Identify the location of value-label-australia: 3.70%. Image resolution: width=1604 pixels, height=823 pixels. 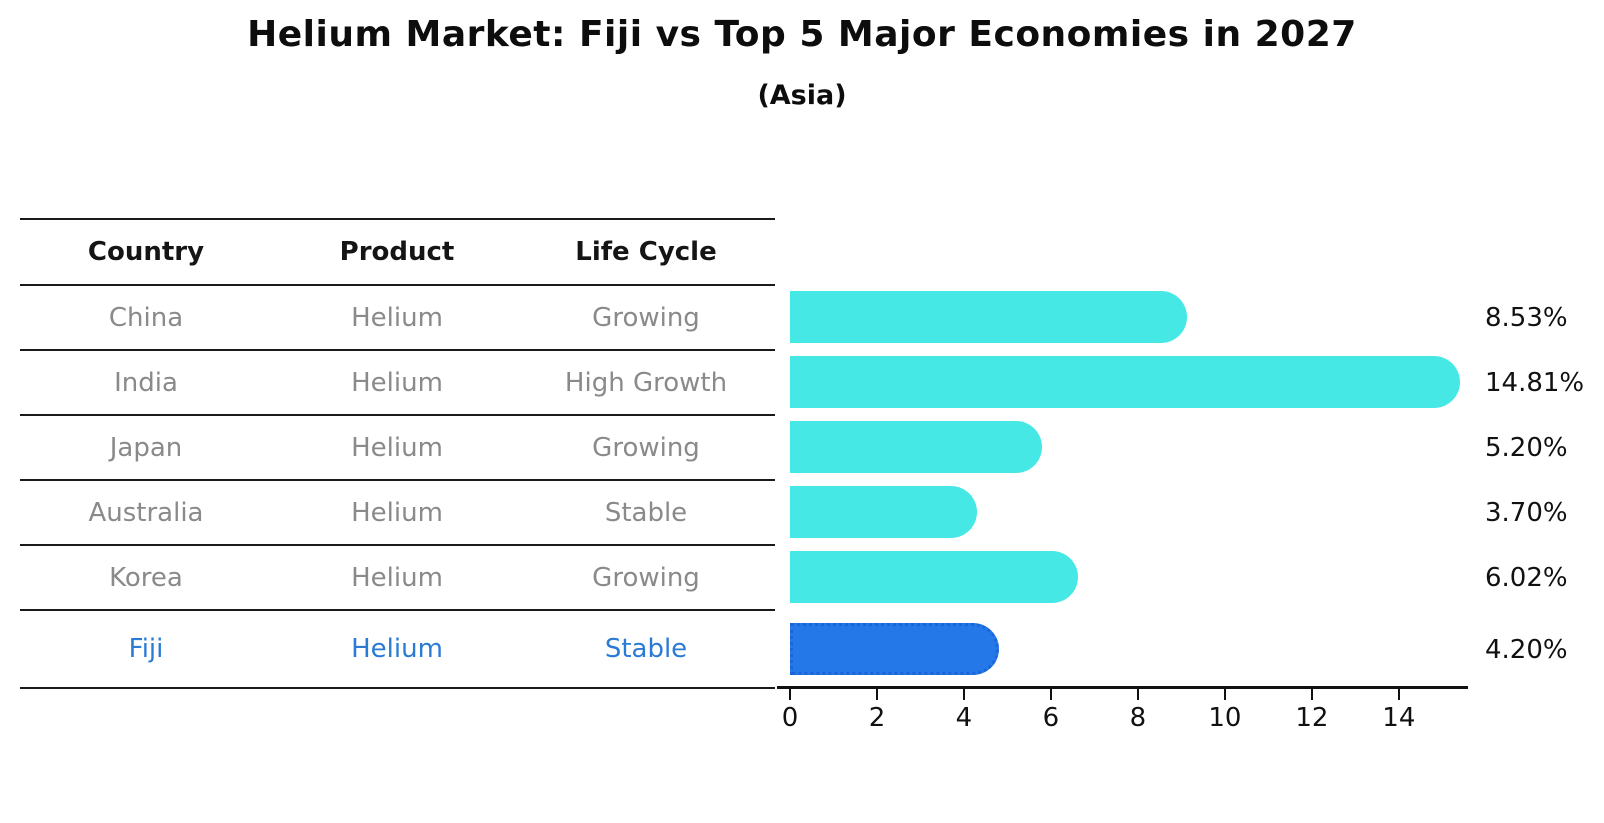
(1526, 513).